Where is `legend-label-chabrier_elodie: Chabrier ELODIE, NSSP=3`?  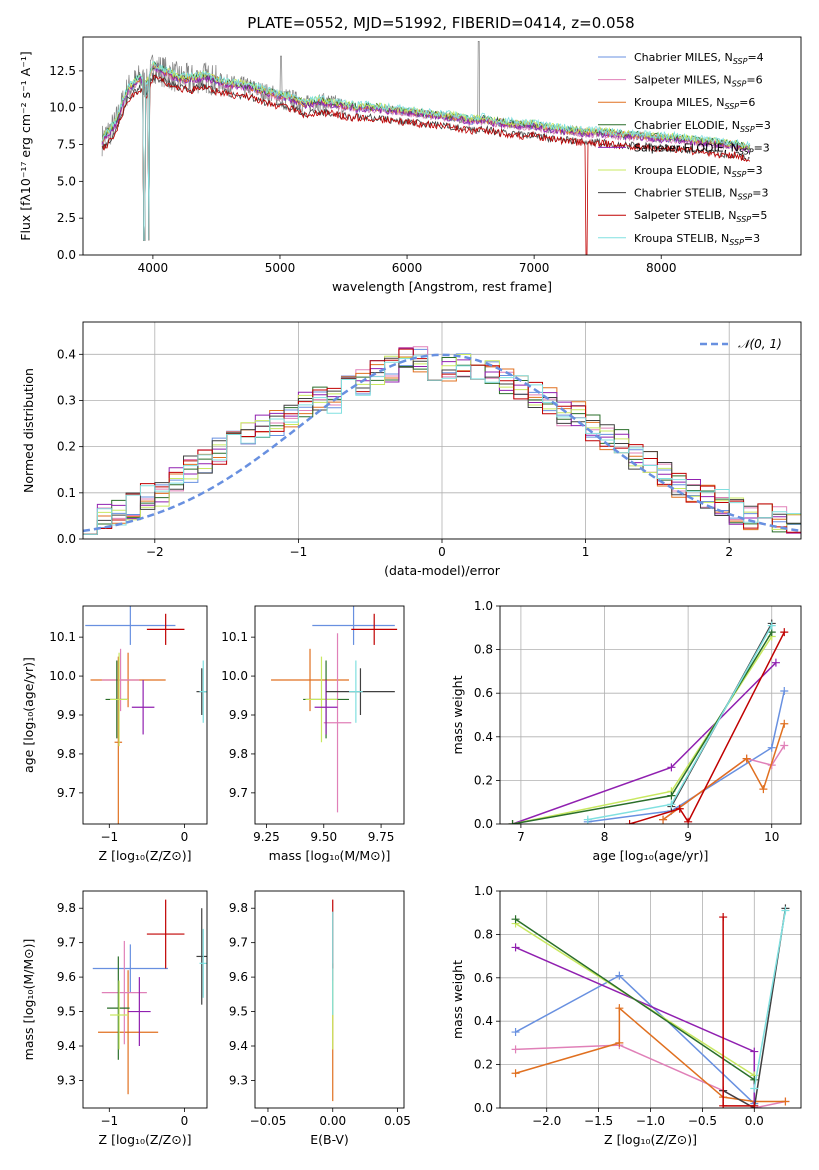
legend-label-chabrier_elodie: Chabrier ELODIE, NSSP=3 is located at coordinates (702, 126).